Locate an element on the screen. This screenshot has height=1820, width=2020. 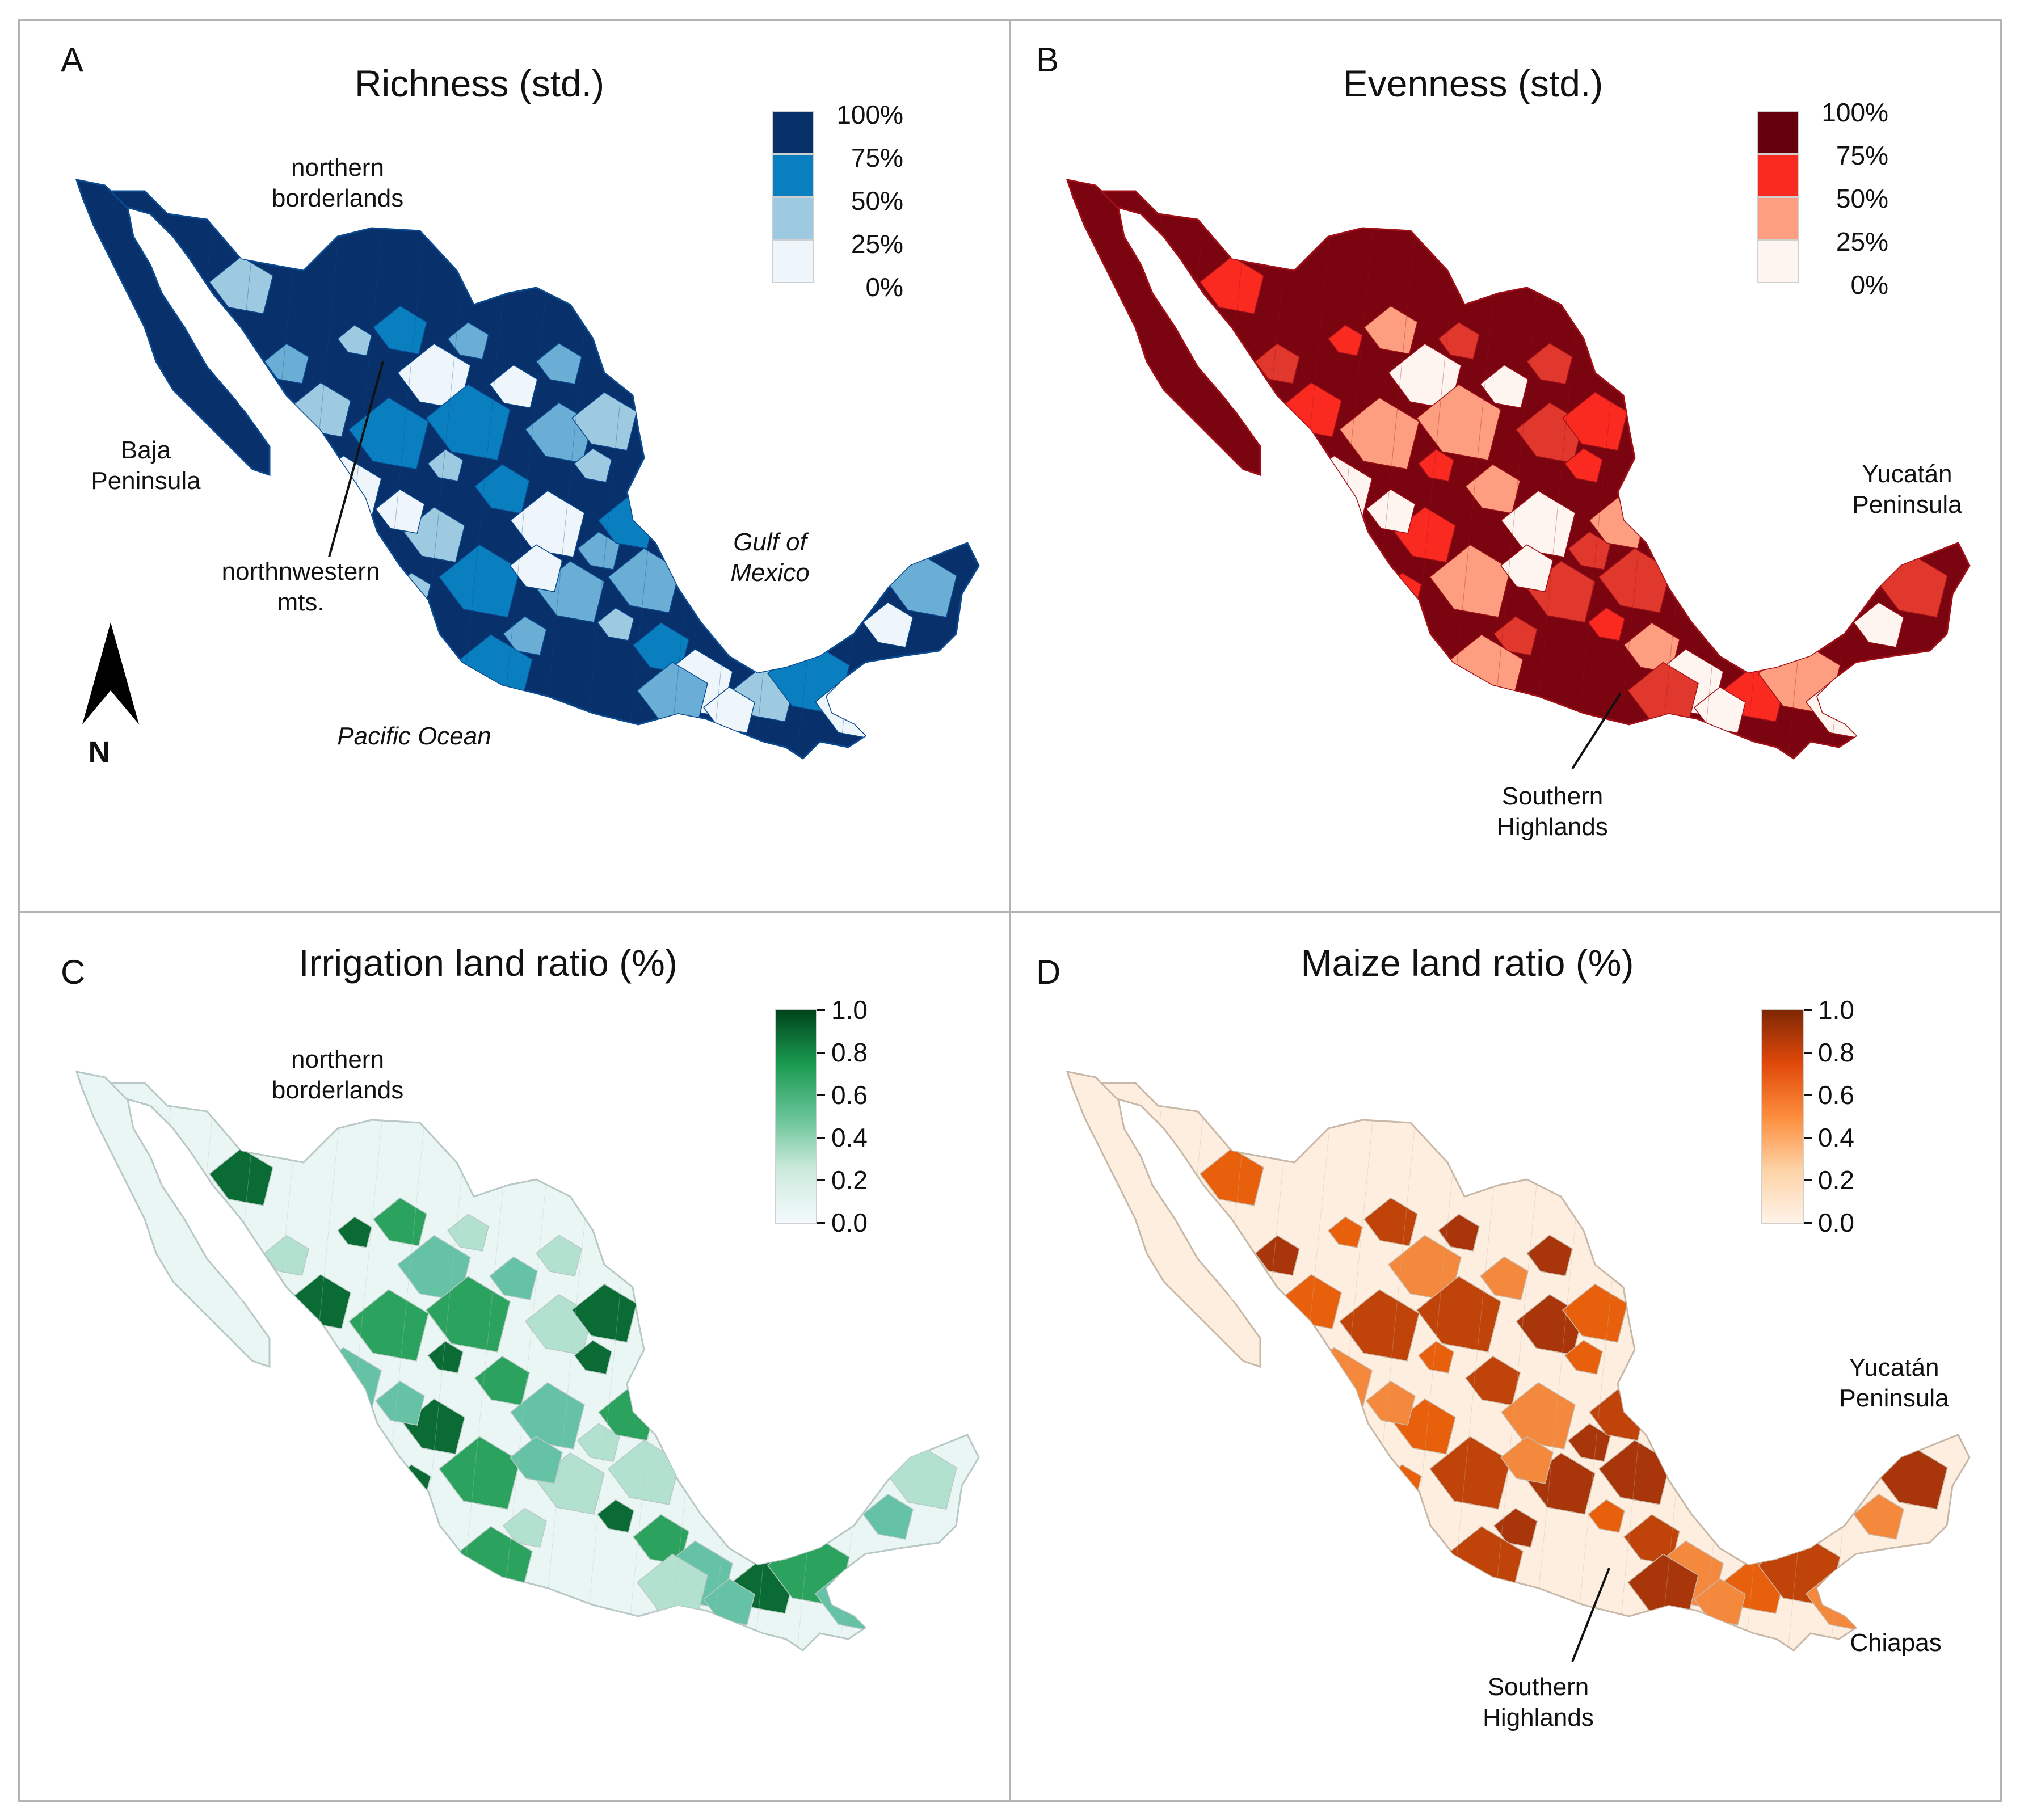
label-pacific-ocean: Pacific Ocean is located at coordinates (414, 736).